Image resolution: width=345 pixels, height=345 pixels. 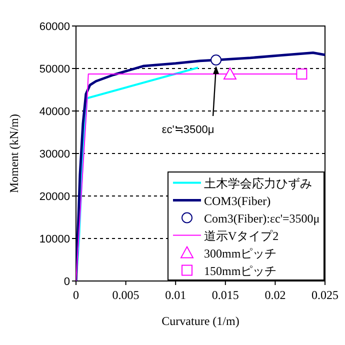 I want to click on x-tick-label: 0, so click(x=76, y=295).